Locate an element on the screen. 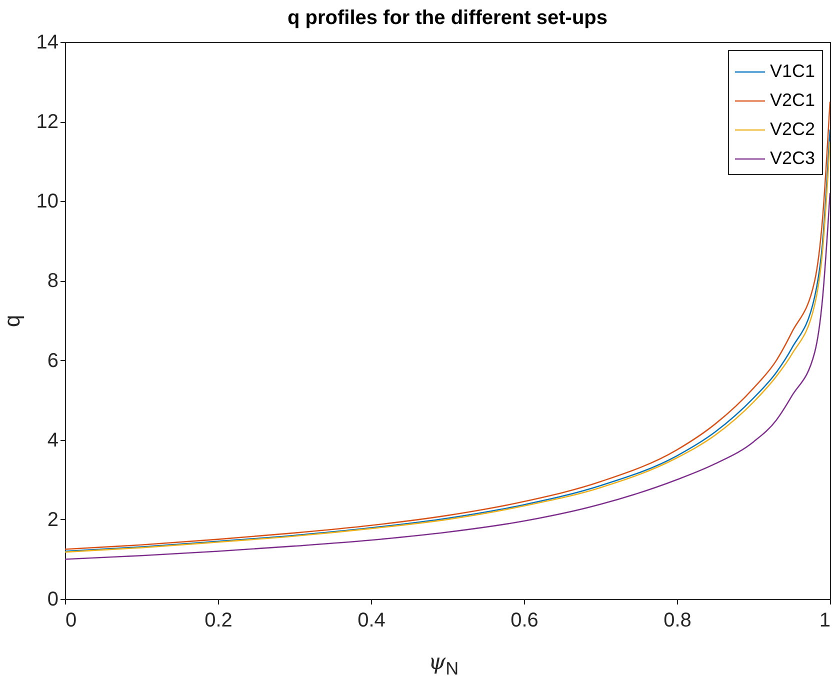 The height and width of the screenshot is (698, 832). y-tick-label: 2 is located at coordinates (52, 519).